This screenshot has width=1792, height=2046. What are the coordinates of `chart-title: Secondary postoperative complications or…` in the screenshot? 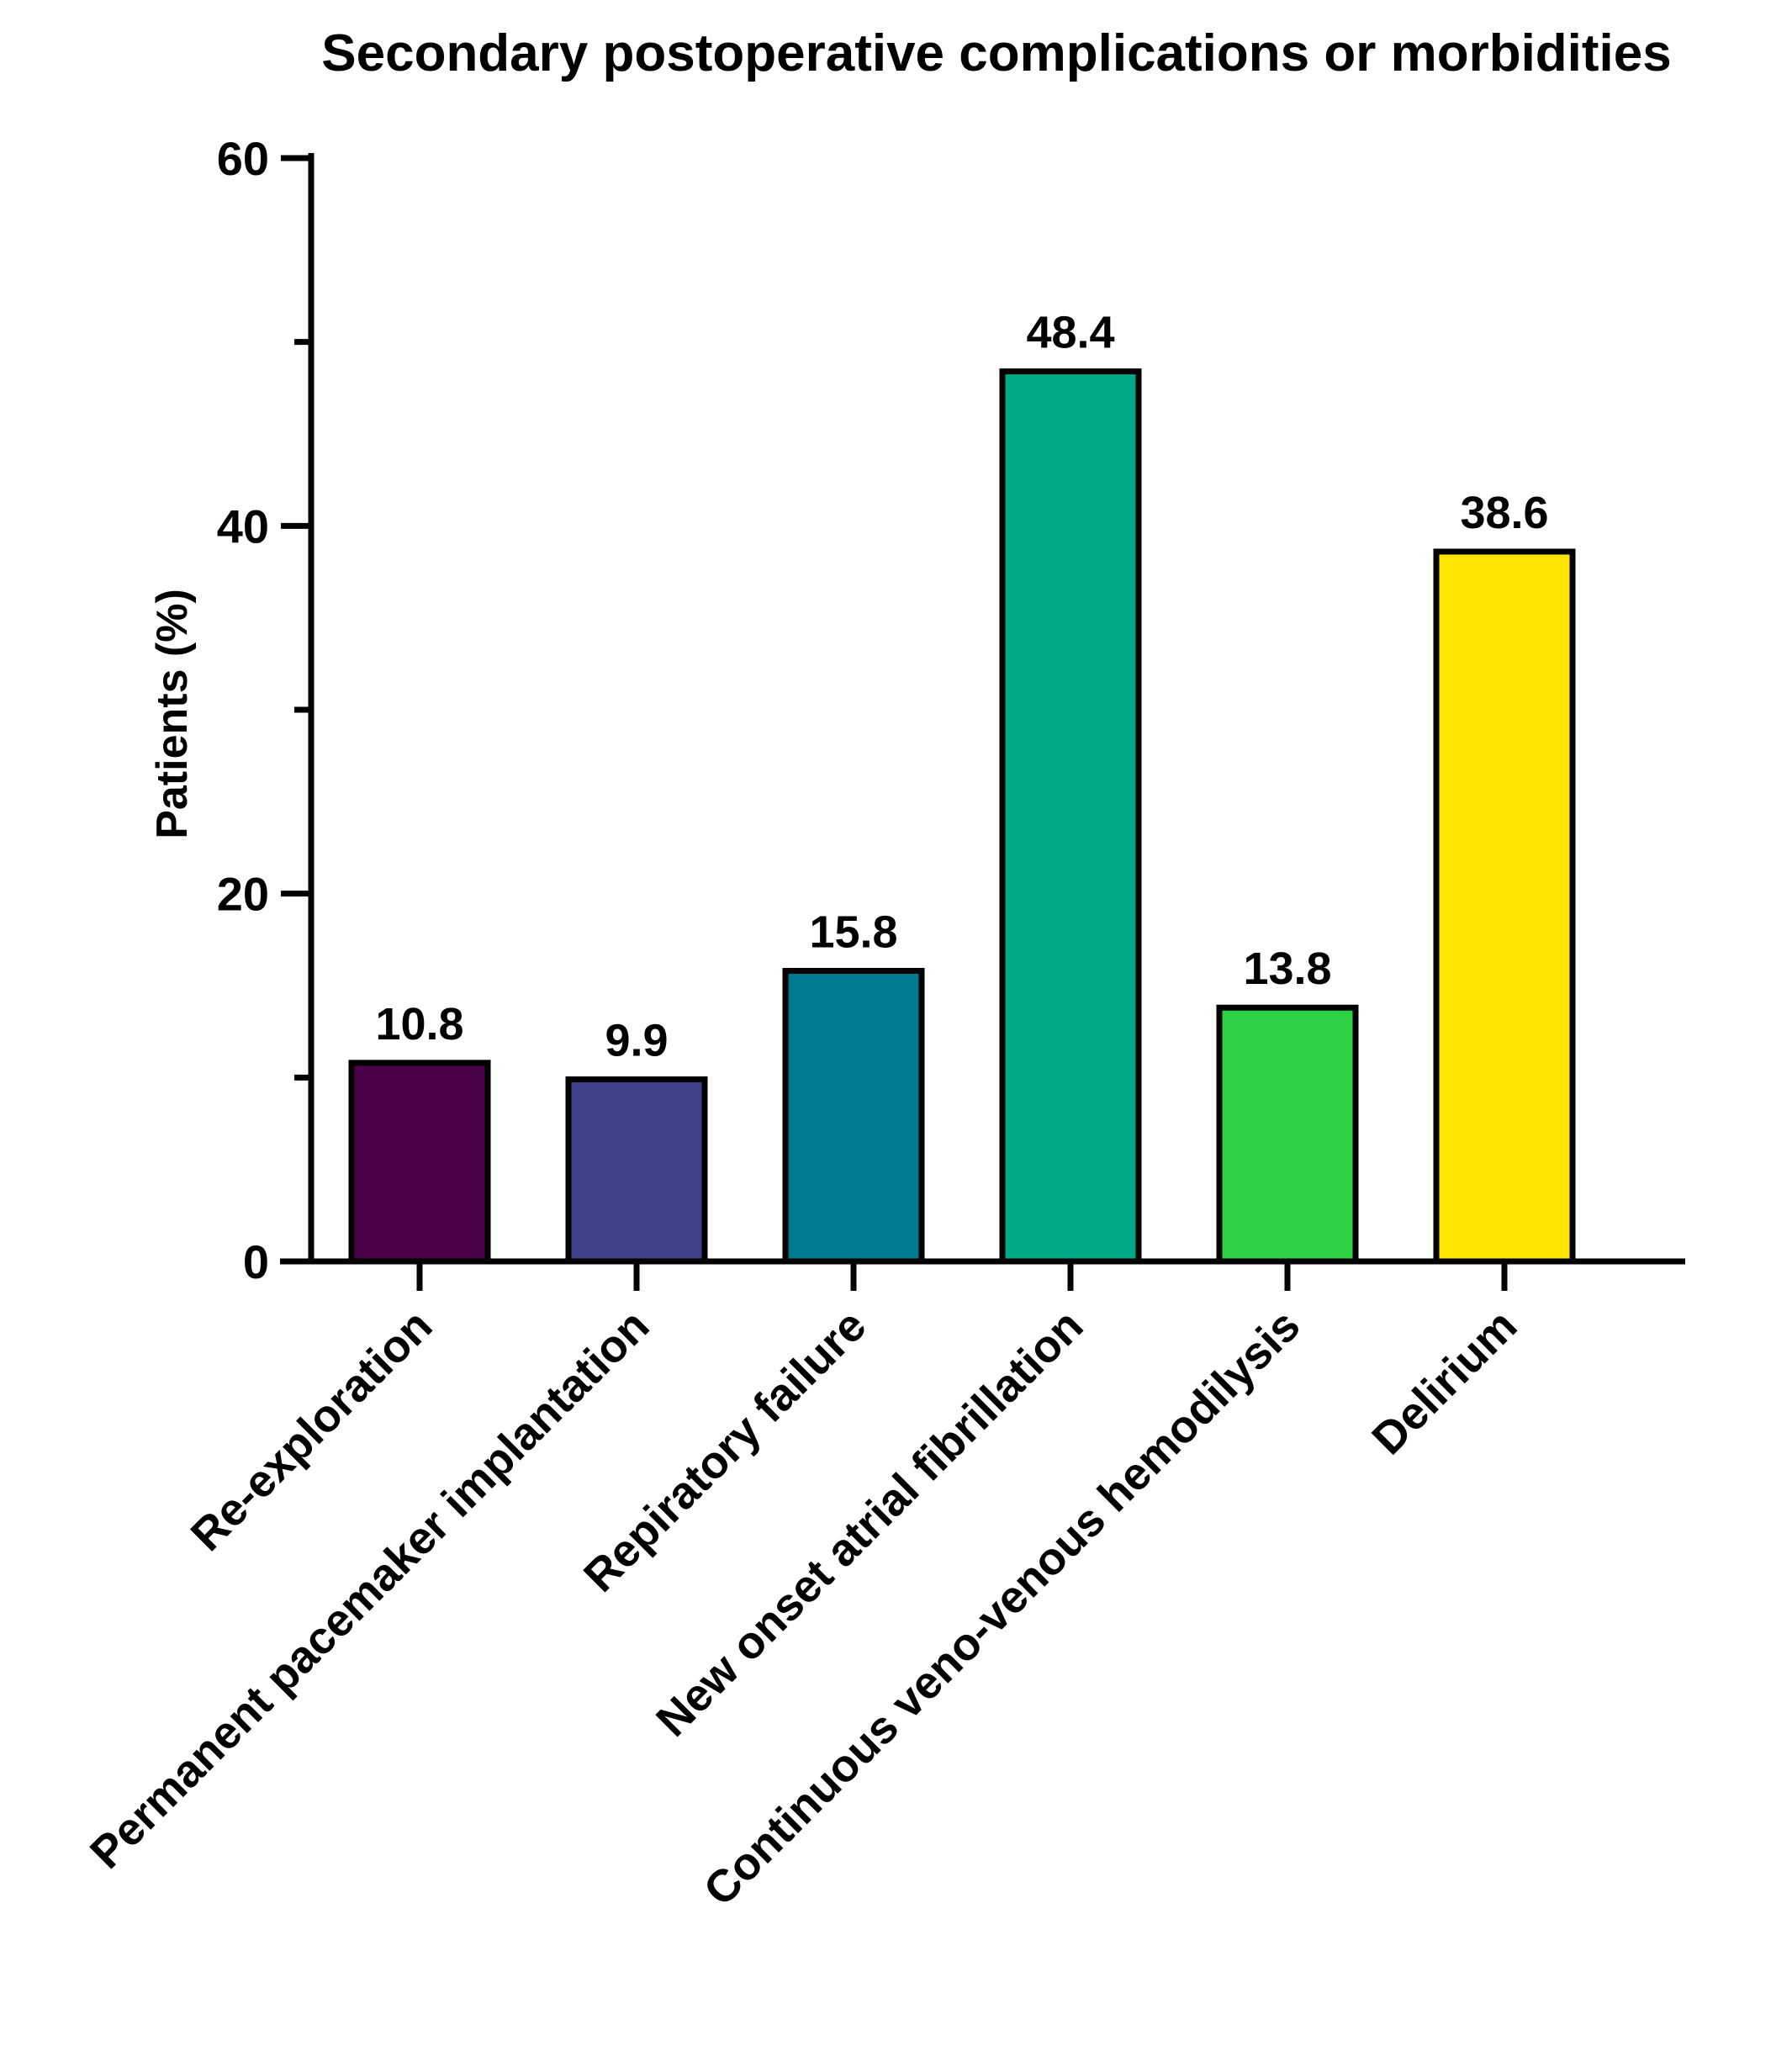 It's located at (996, 53).